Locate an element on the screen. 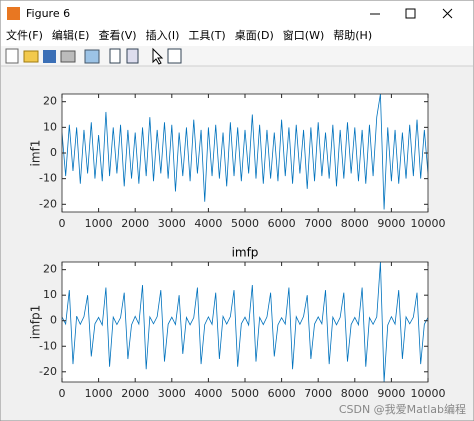  menu-item: 查看(V) is located at coordinates (117, 35).